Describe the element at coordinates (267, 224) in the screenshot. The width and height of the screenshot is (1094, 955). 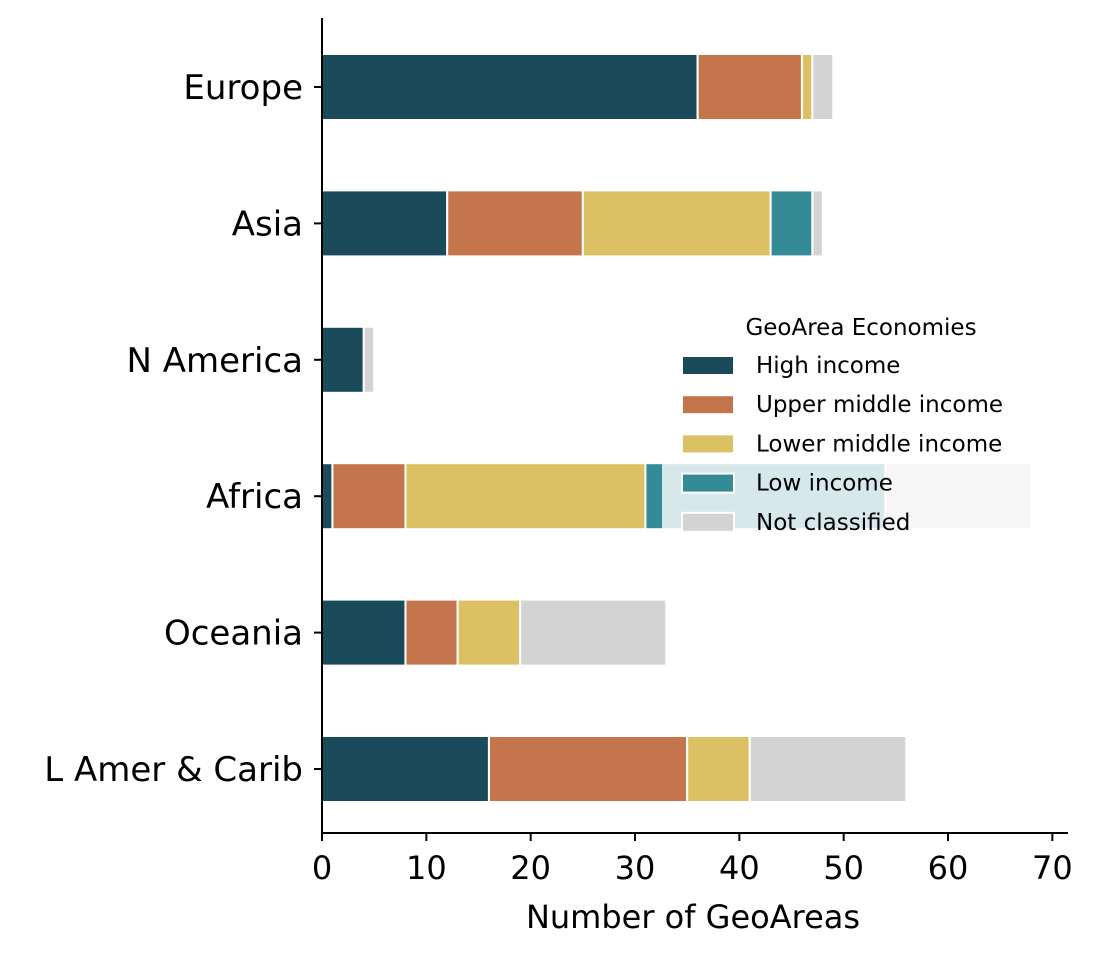
I see `category-label-asia: Asia` at that location.